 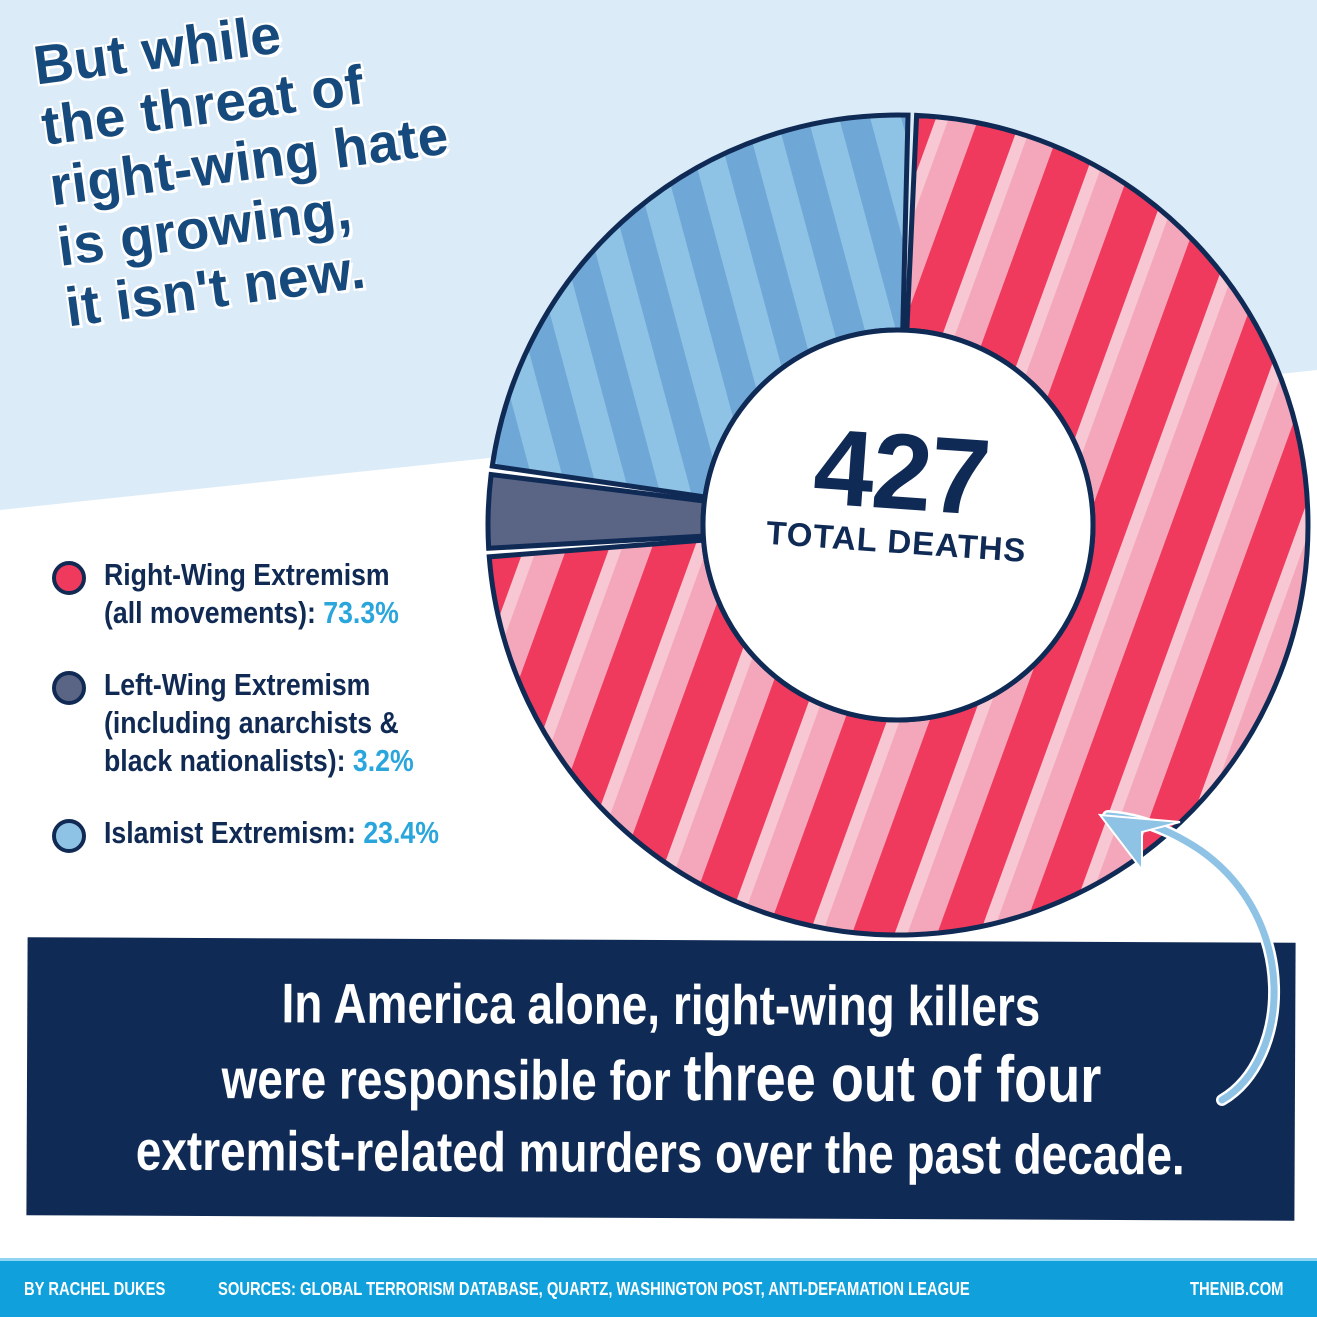 I want to click on legend-label-line: (including anarchists &, so click(x=251, y=722).